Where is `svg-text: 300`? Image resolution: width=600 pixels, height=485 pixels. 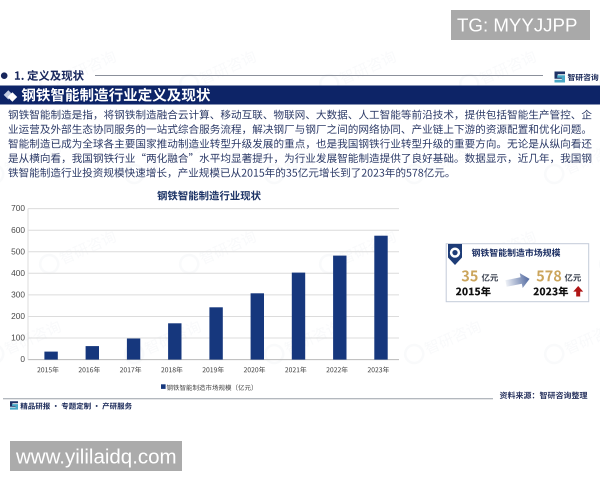
svg-text: 300 is located at coordinates (18, 295).